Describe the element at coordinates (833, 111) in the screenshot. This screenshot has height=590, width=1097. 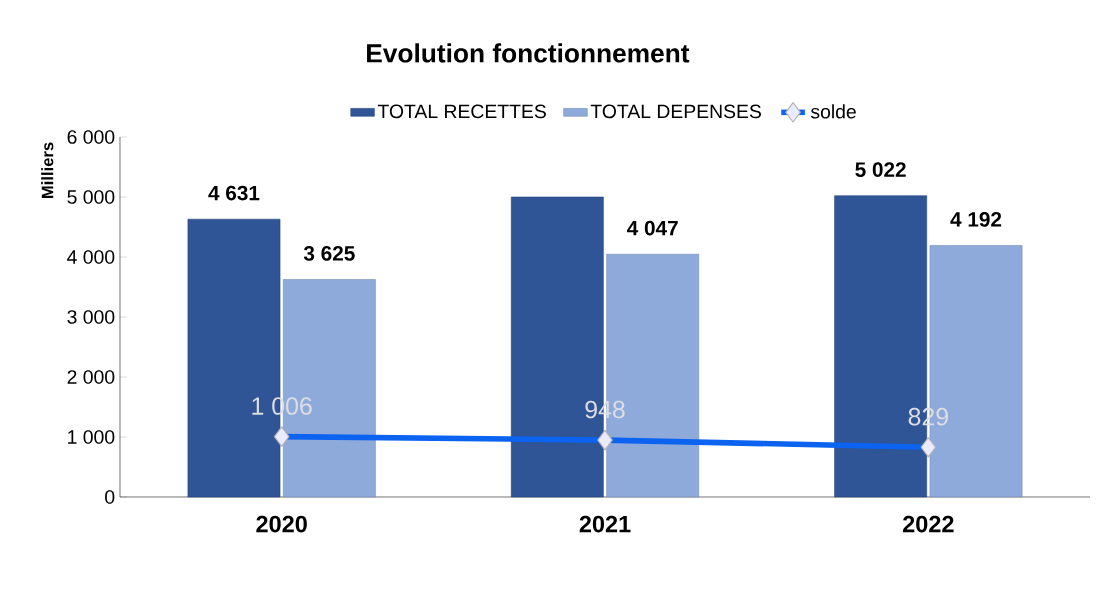
I see `legend-label: solde` at that location.